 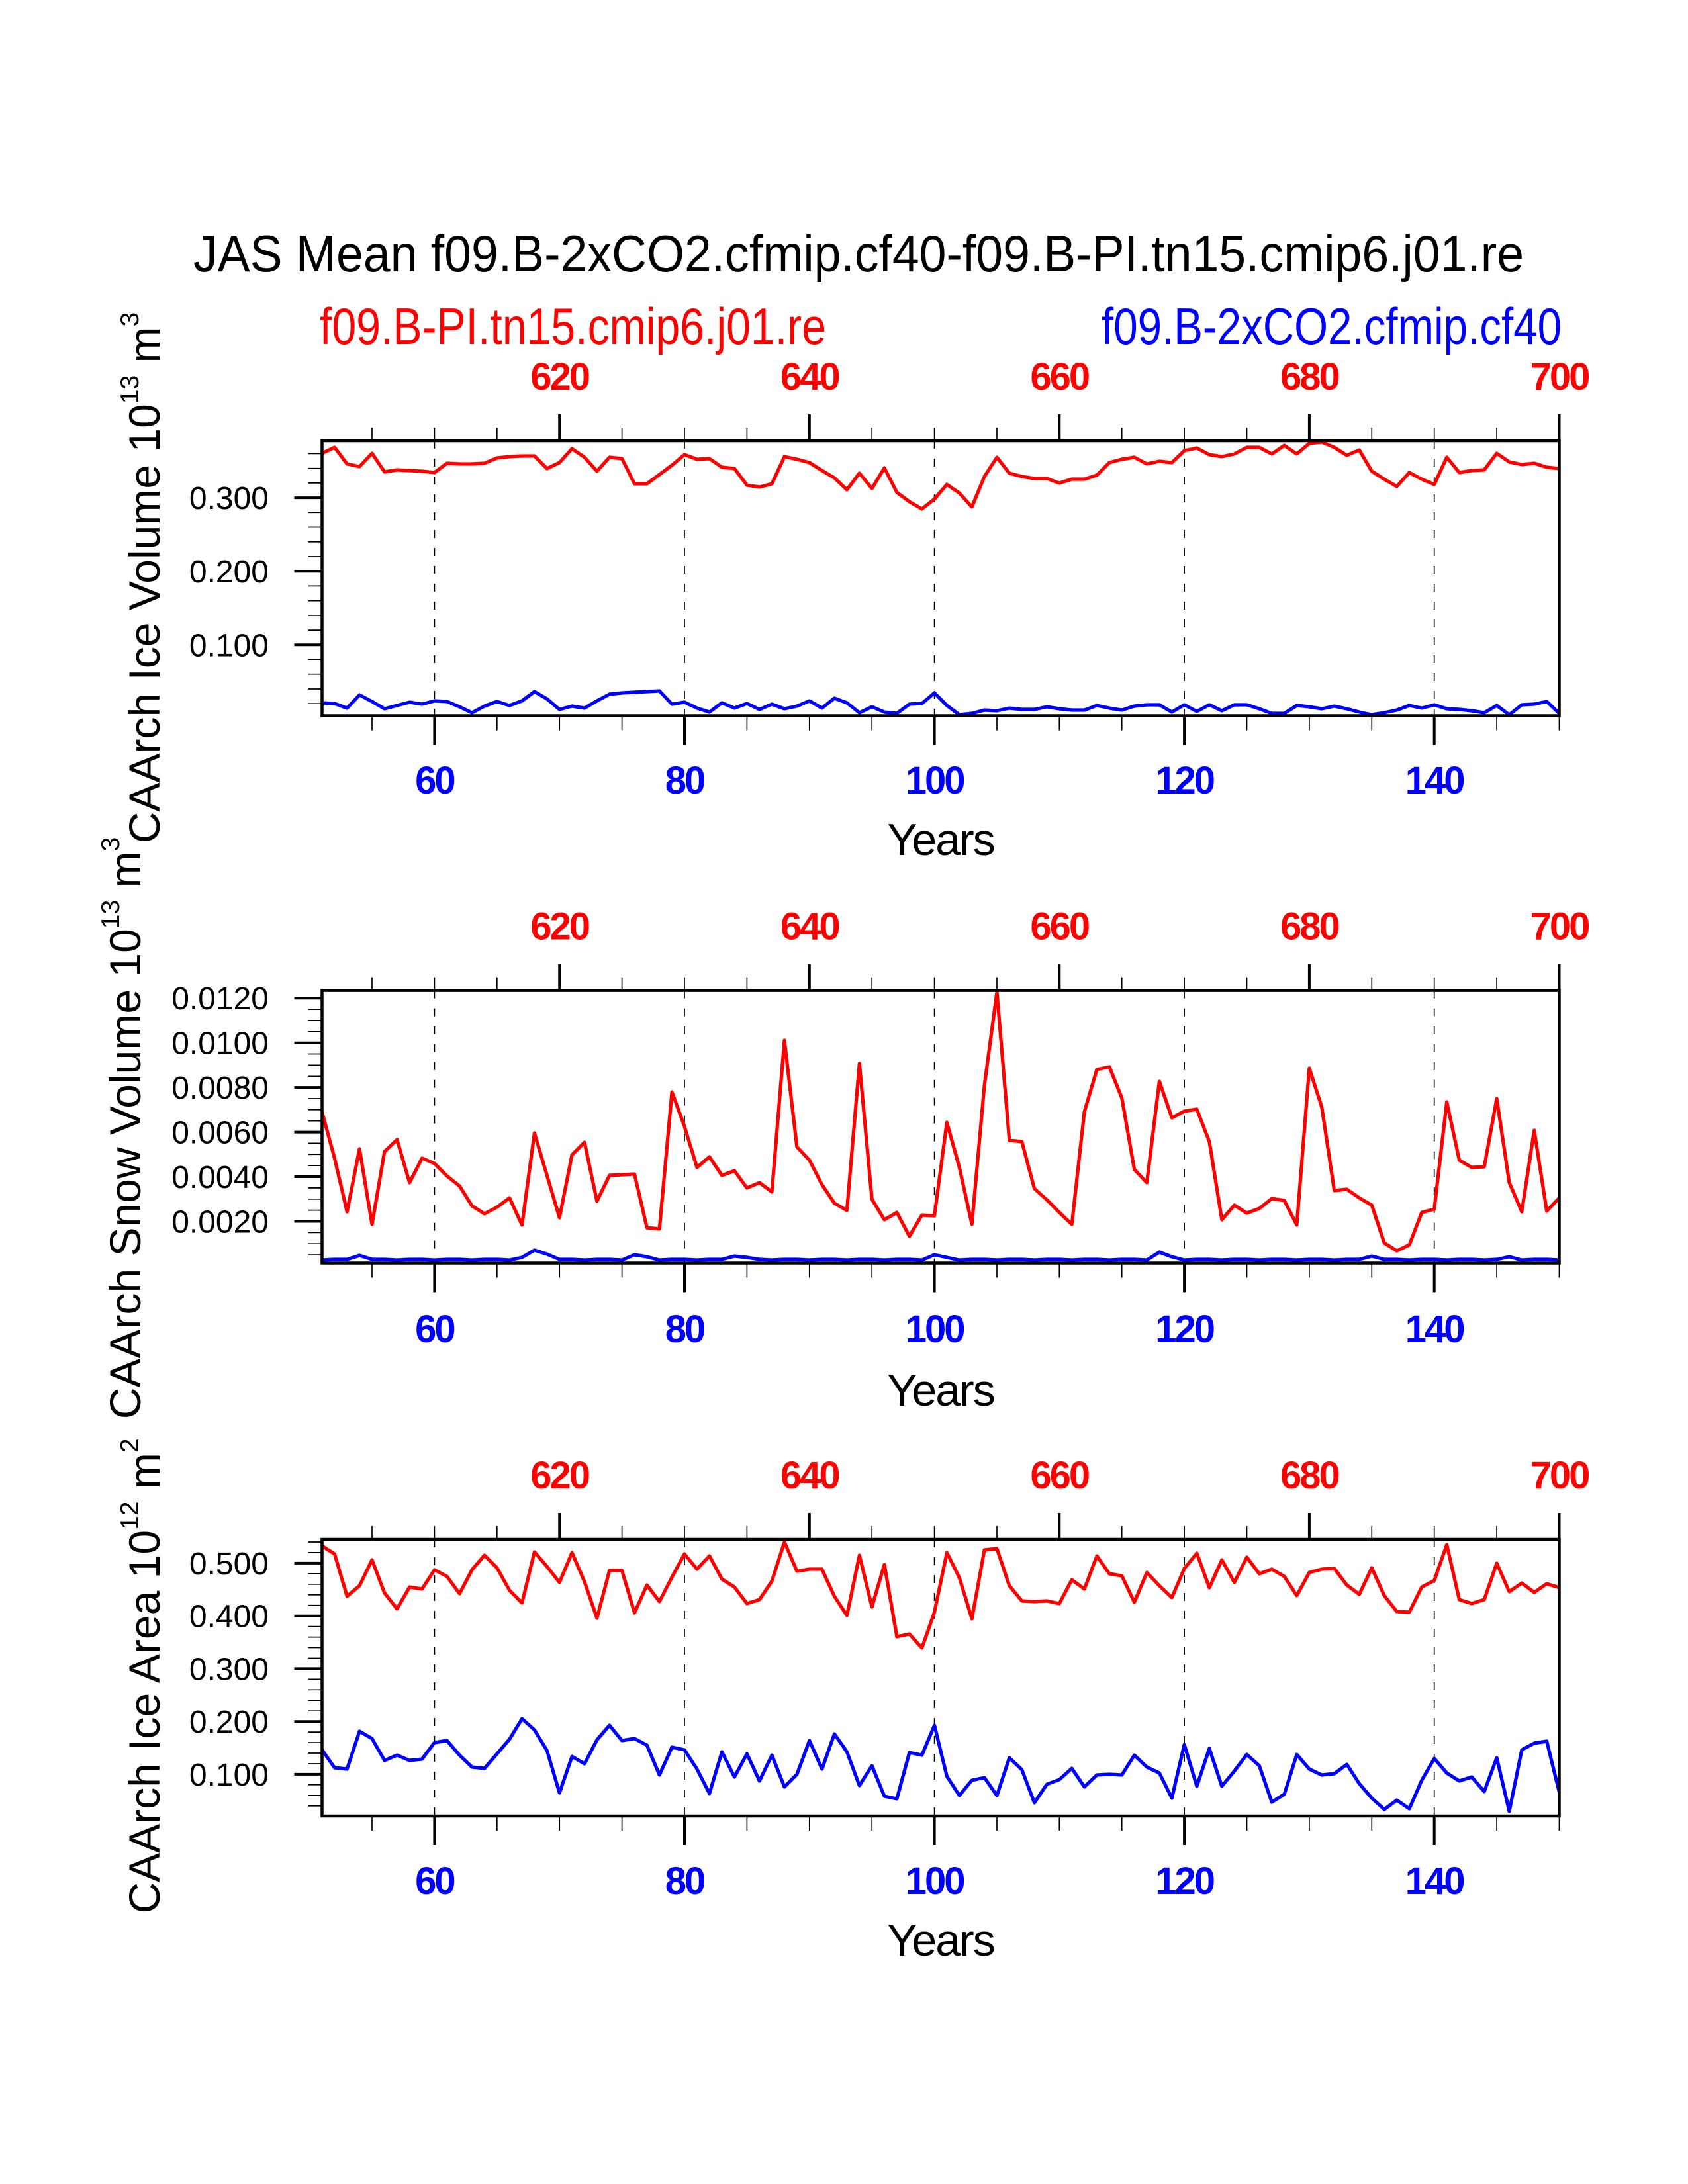 I want to click on svg-text: 0.0100, so click(x=220, y=1044).